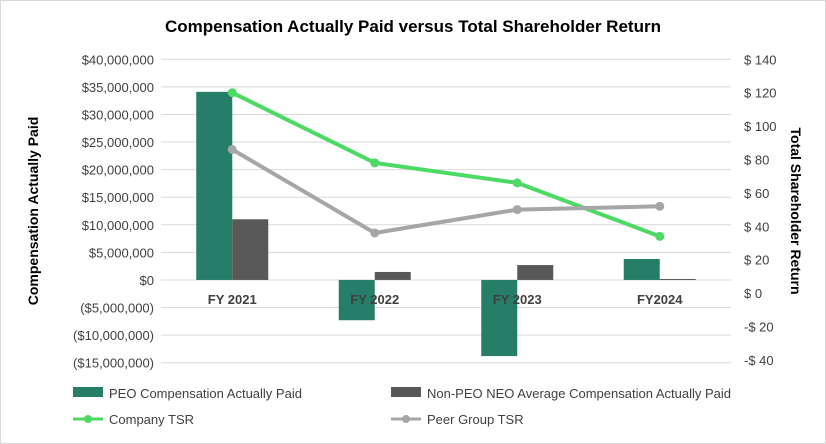 This screenshot has height=444, width=826. I want to click on y-tick-label: $0, so click(147, 280).